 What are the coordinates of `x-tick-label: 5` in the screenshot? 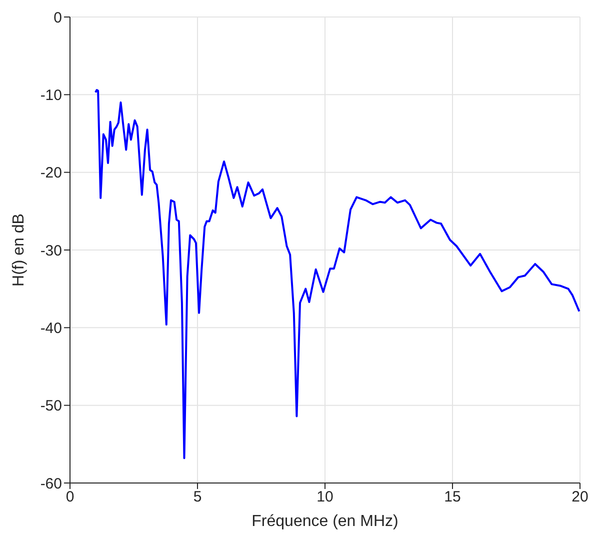 It's located at (197, 497).